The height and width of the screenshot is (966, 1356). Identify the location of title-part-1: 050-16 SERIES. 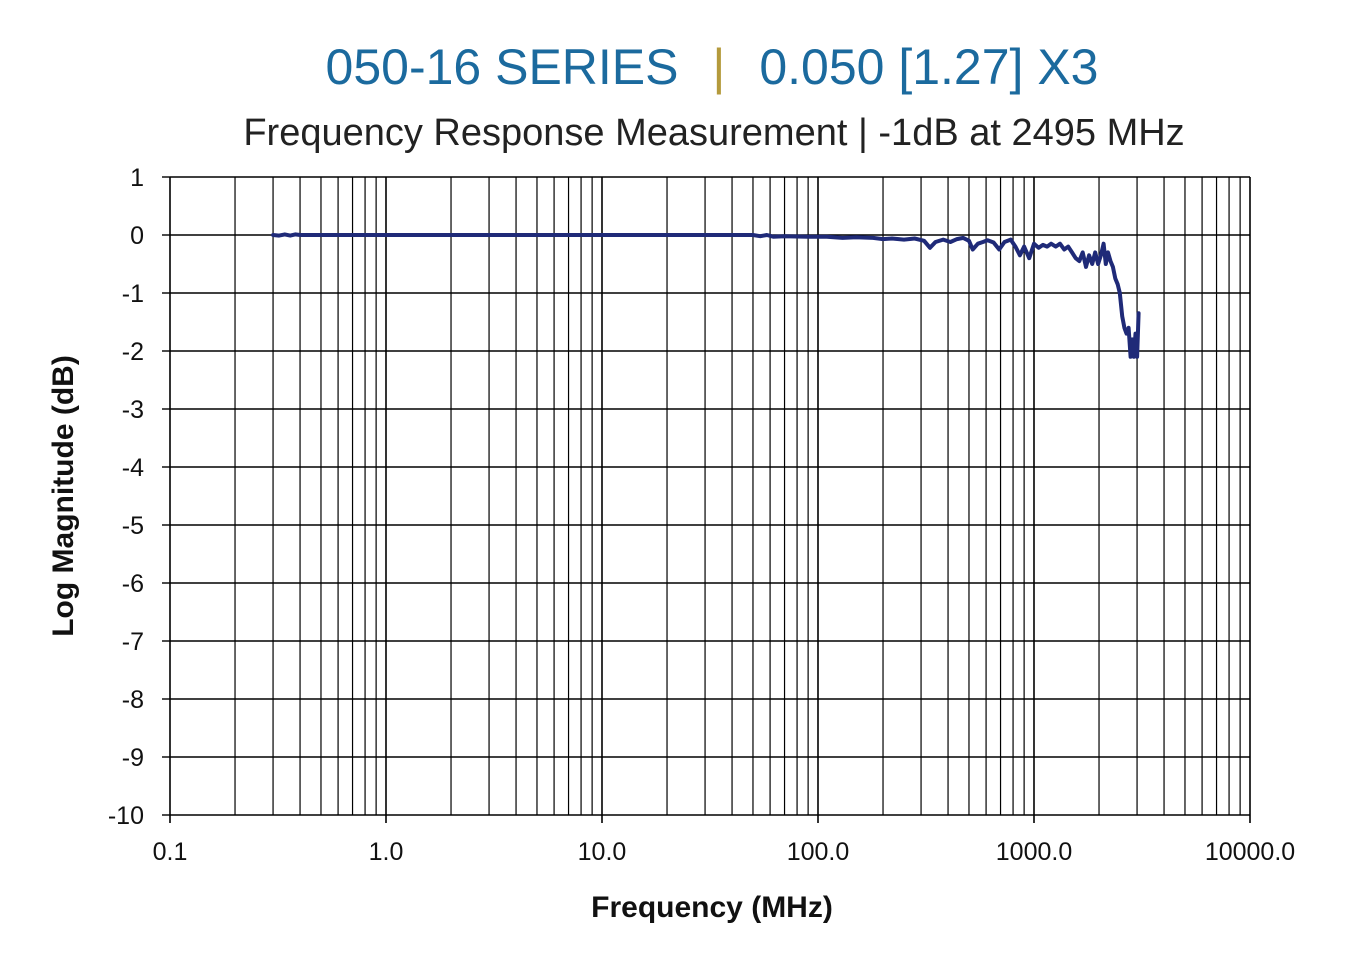
(502, 67).